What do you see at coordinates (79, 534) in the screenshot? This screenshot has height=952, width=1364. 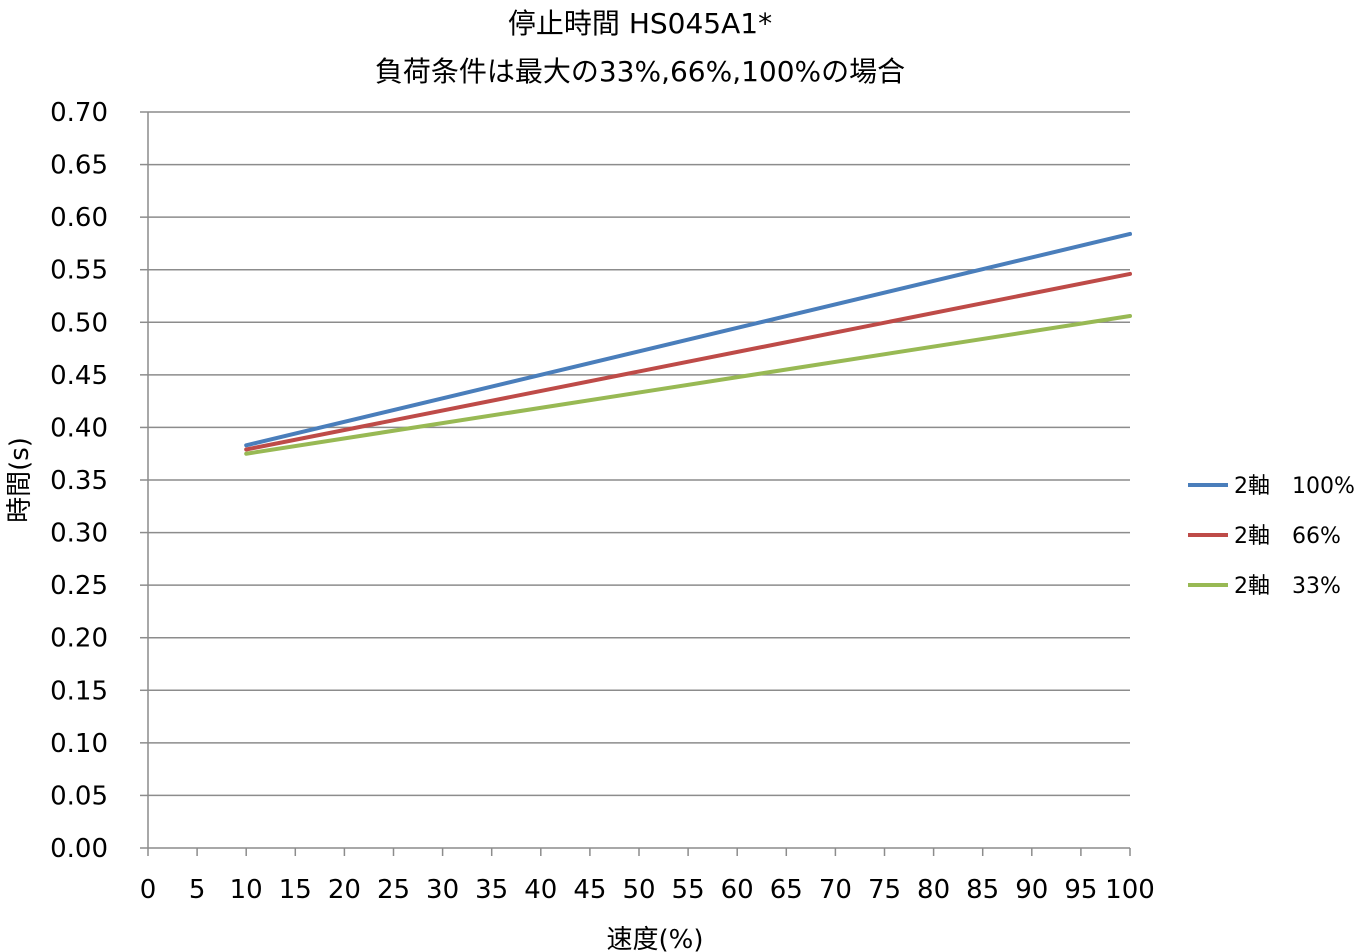 I see `y-tick-label: 0.30` at bounding box center [79, 534].